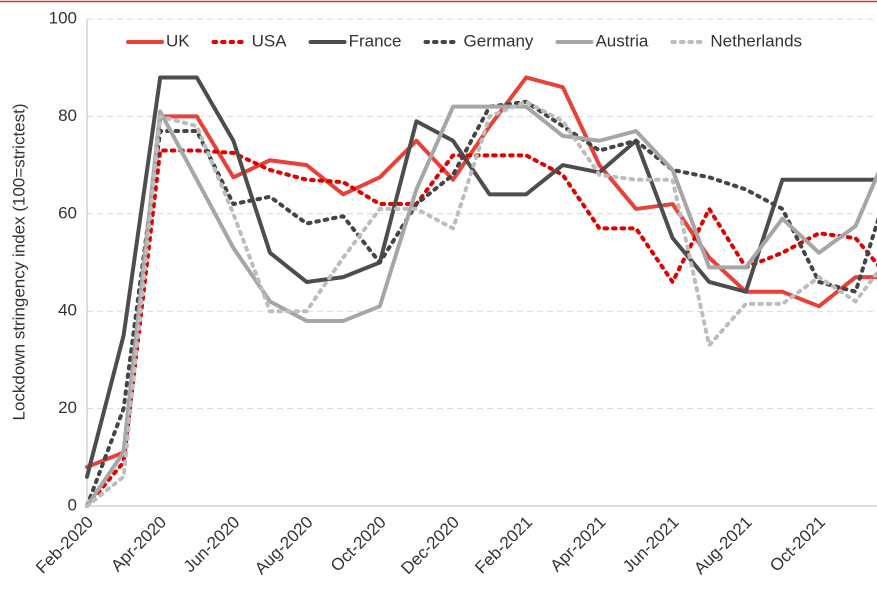 The height and width of the screenshot is (594, 877). I want to click on y-tick-label: 100, so click(63, 17).